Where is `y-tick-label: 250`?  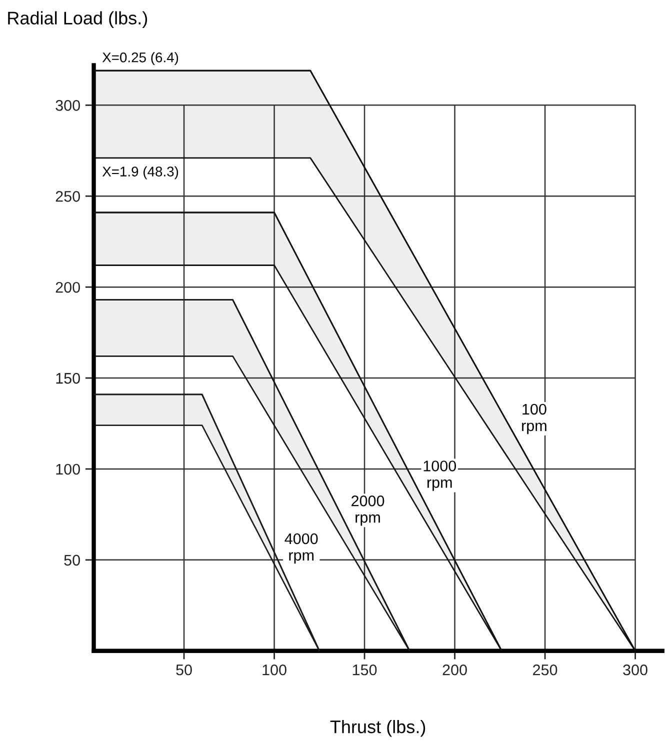
y-tick-label: 250 is located at coordinates (68, 196).